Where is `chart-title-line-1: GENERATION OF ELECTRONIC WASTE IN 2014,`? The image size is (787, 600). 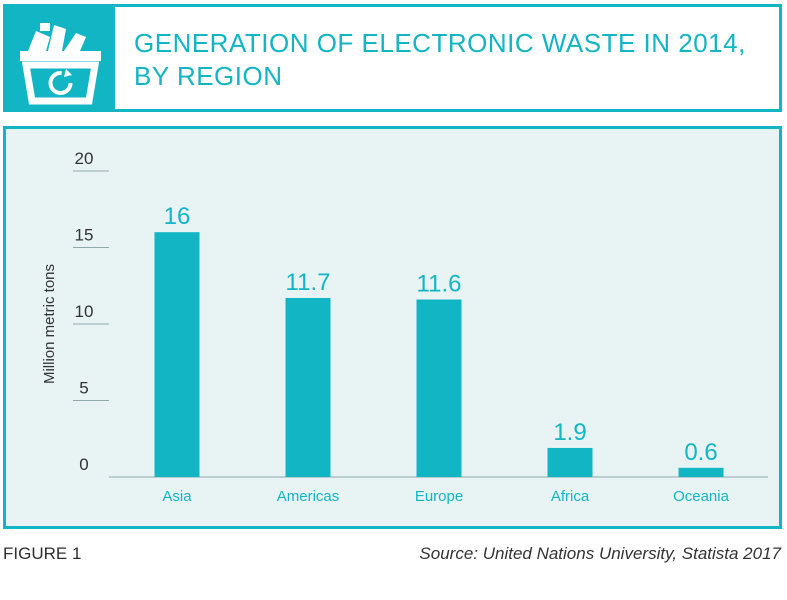
chart-title-line-1: GENERATION OF ELECTRONIC WASTE IN 2014, is located at coordinates (440, 43).